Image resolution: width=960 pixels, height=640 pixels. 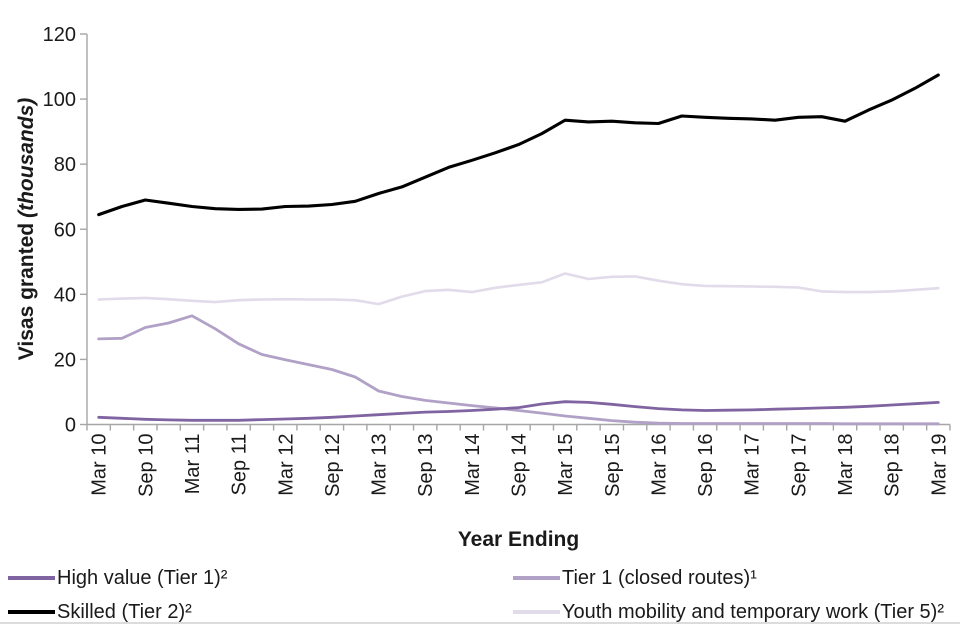 What do you see at coordinates (260, 612) in the screenshot?
I see `legend-item-skilled: Skilled (Tier 2)²` at bounding box center [260, 612].